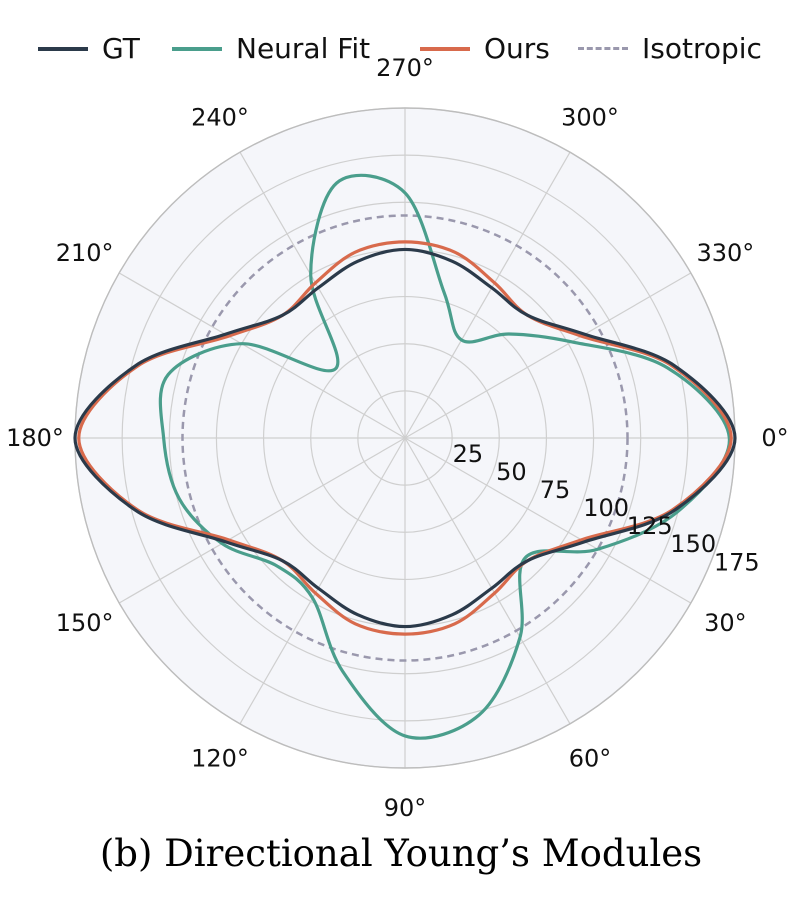 This screenshot has width=802, height=898. I want to click on r-tick-label-175: 175, so click(737, 562).